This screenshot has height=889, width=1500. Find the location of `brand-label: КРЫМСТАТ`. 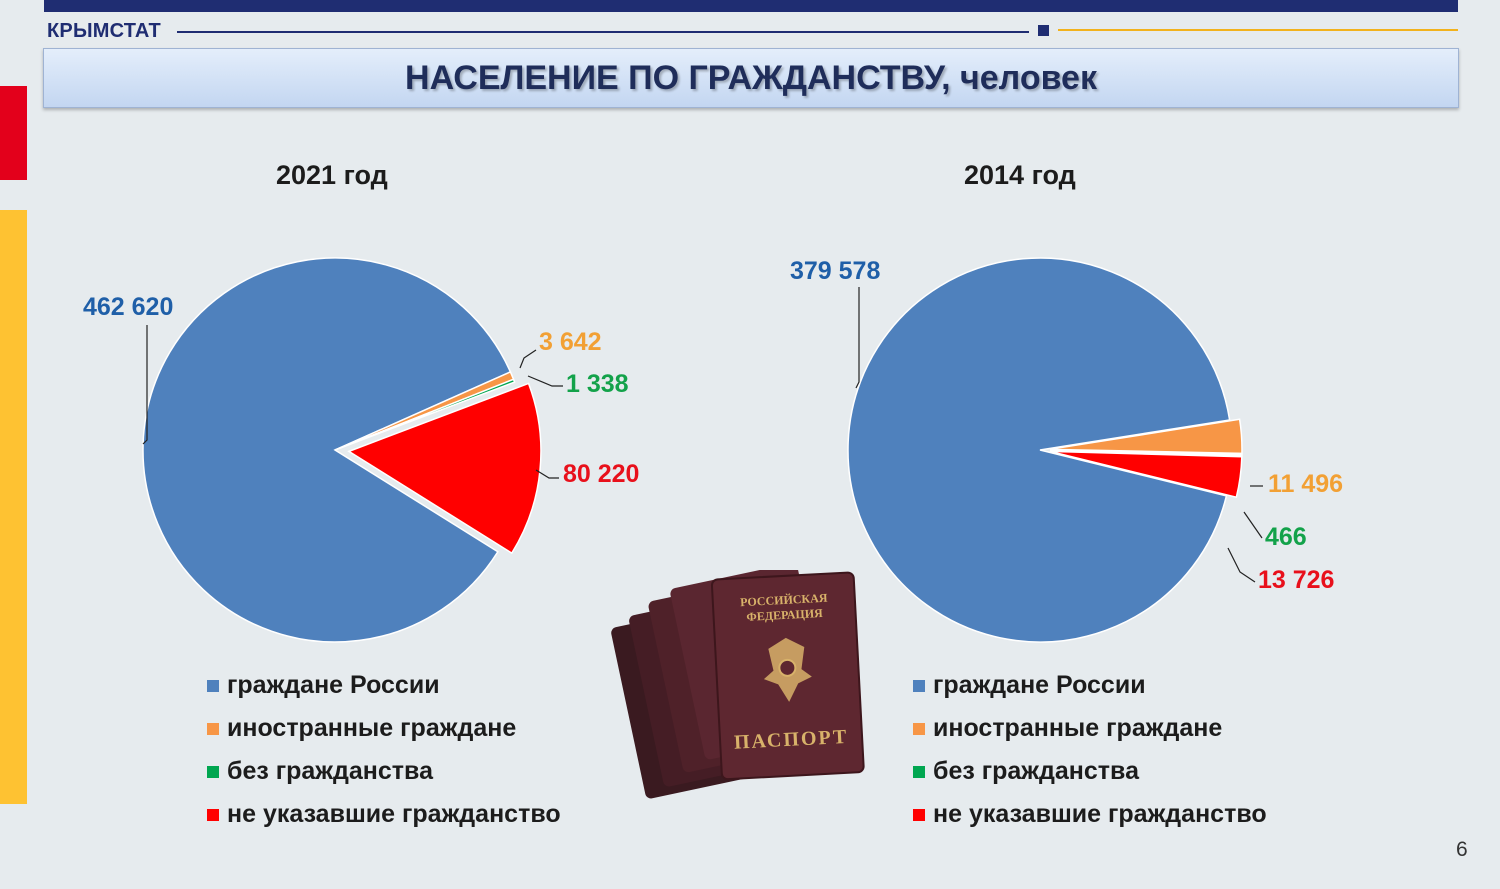

brand-label: КРЫМСТАТ is located at coordinates (104, 31).